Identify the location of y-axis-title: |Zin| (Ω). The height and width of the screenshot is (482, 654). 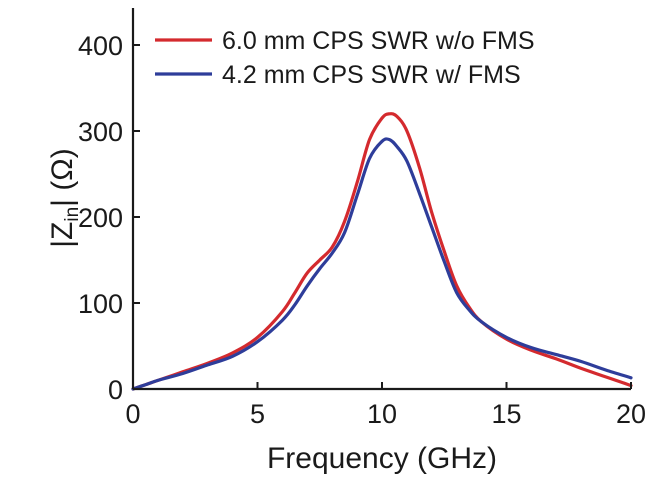
(64, 197).